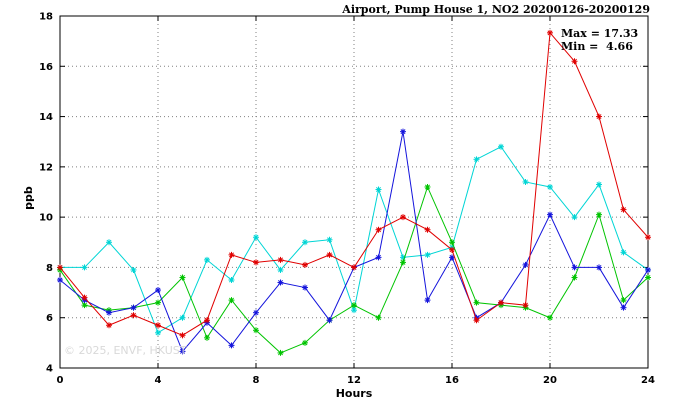 The image size is (674, 409). Describe the element at coordinates (46, 67) in the screenshot. I see `y-tick-label: 16` at that location.